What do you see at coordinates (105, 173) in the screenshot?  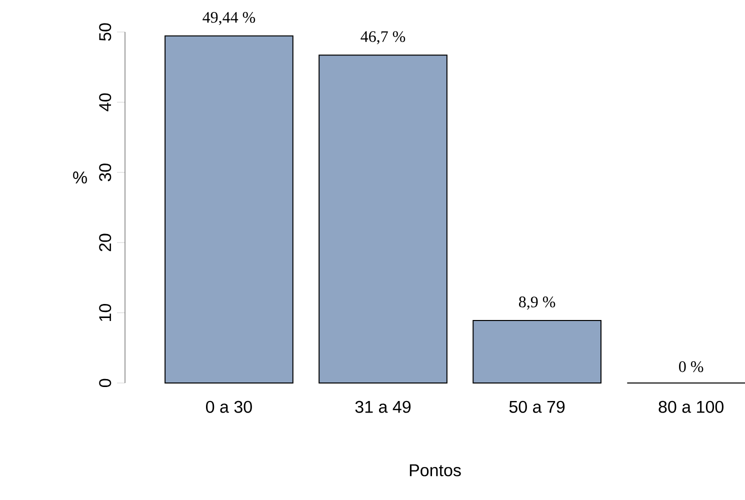 I see `y-tick-label: 30` at bounding box center [105, 173].